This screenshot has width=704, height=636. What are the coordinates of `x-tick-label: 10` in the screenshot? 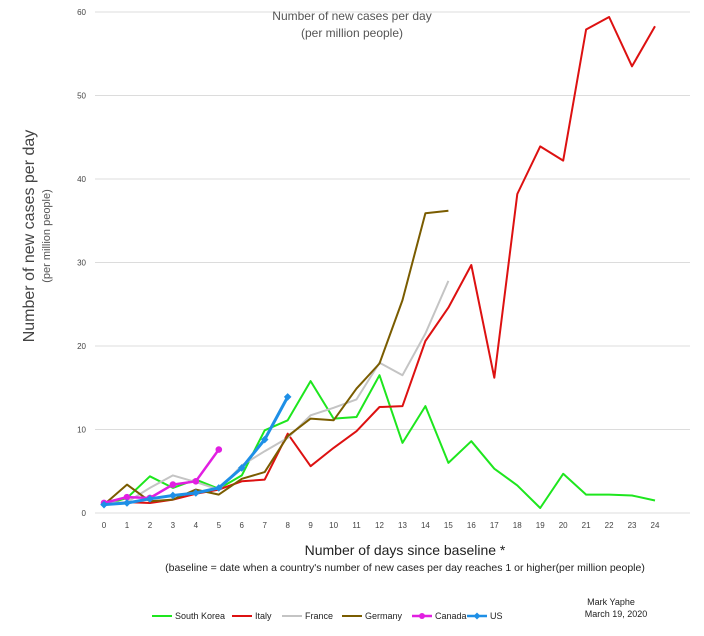 It's located at (333, 525).